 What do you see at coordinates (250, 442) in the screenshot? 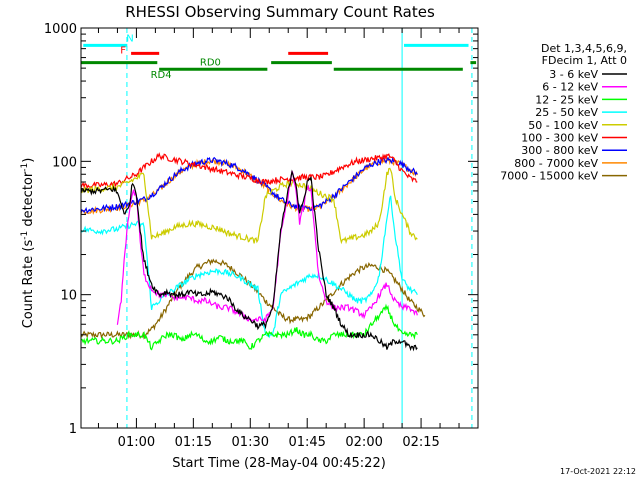
I see `x-tick-label-2: 01:30` at bounding box center [250, 442].